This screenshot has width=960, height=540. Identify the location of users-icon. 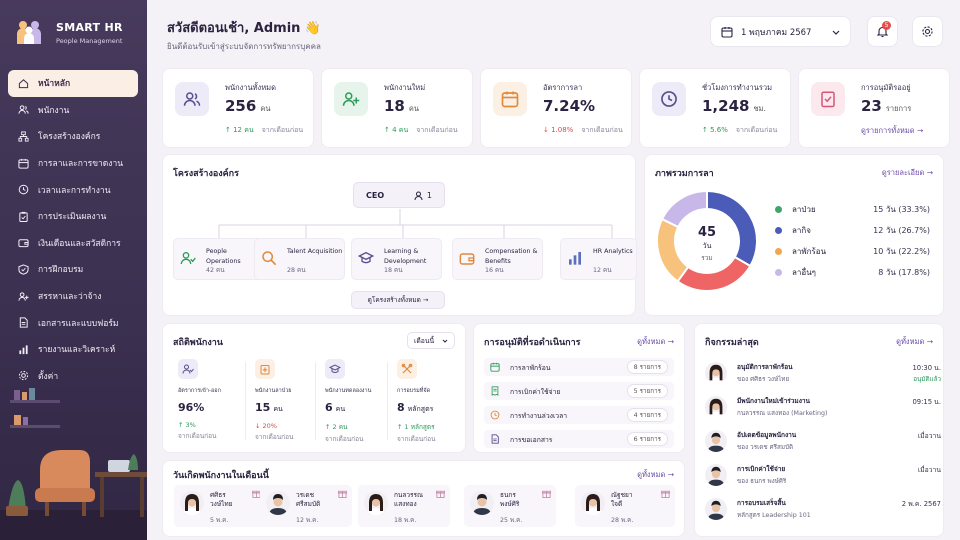
(23, 110).